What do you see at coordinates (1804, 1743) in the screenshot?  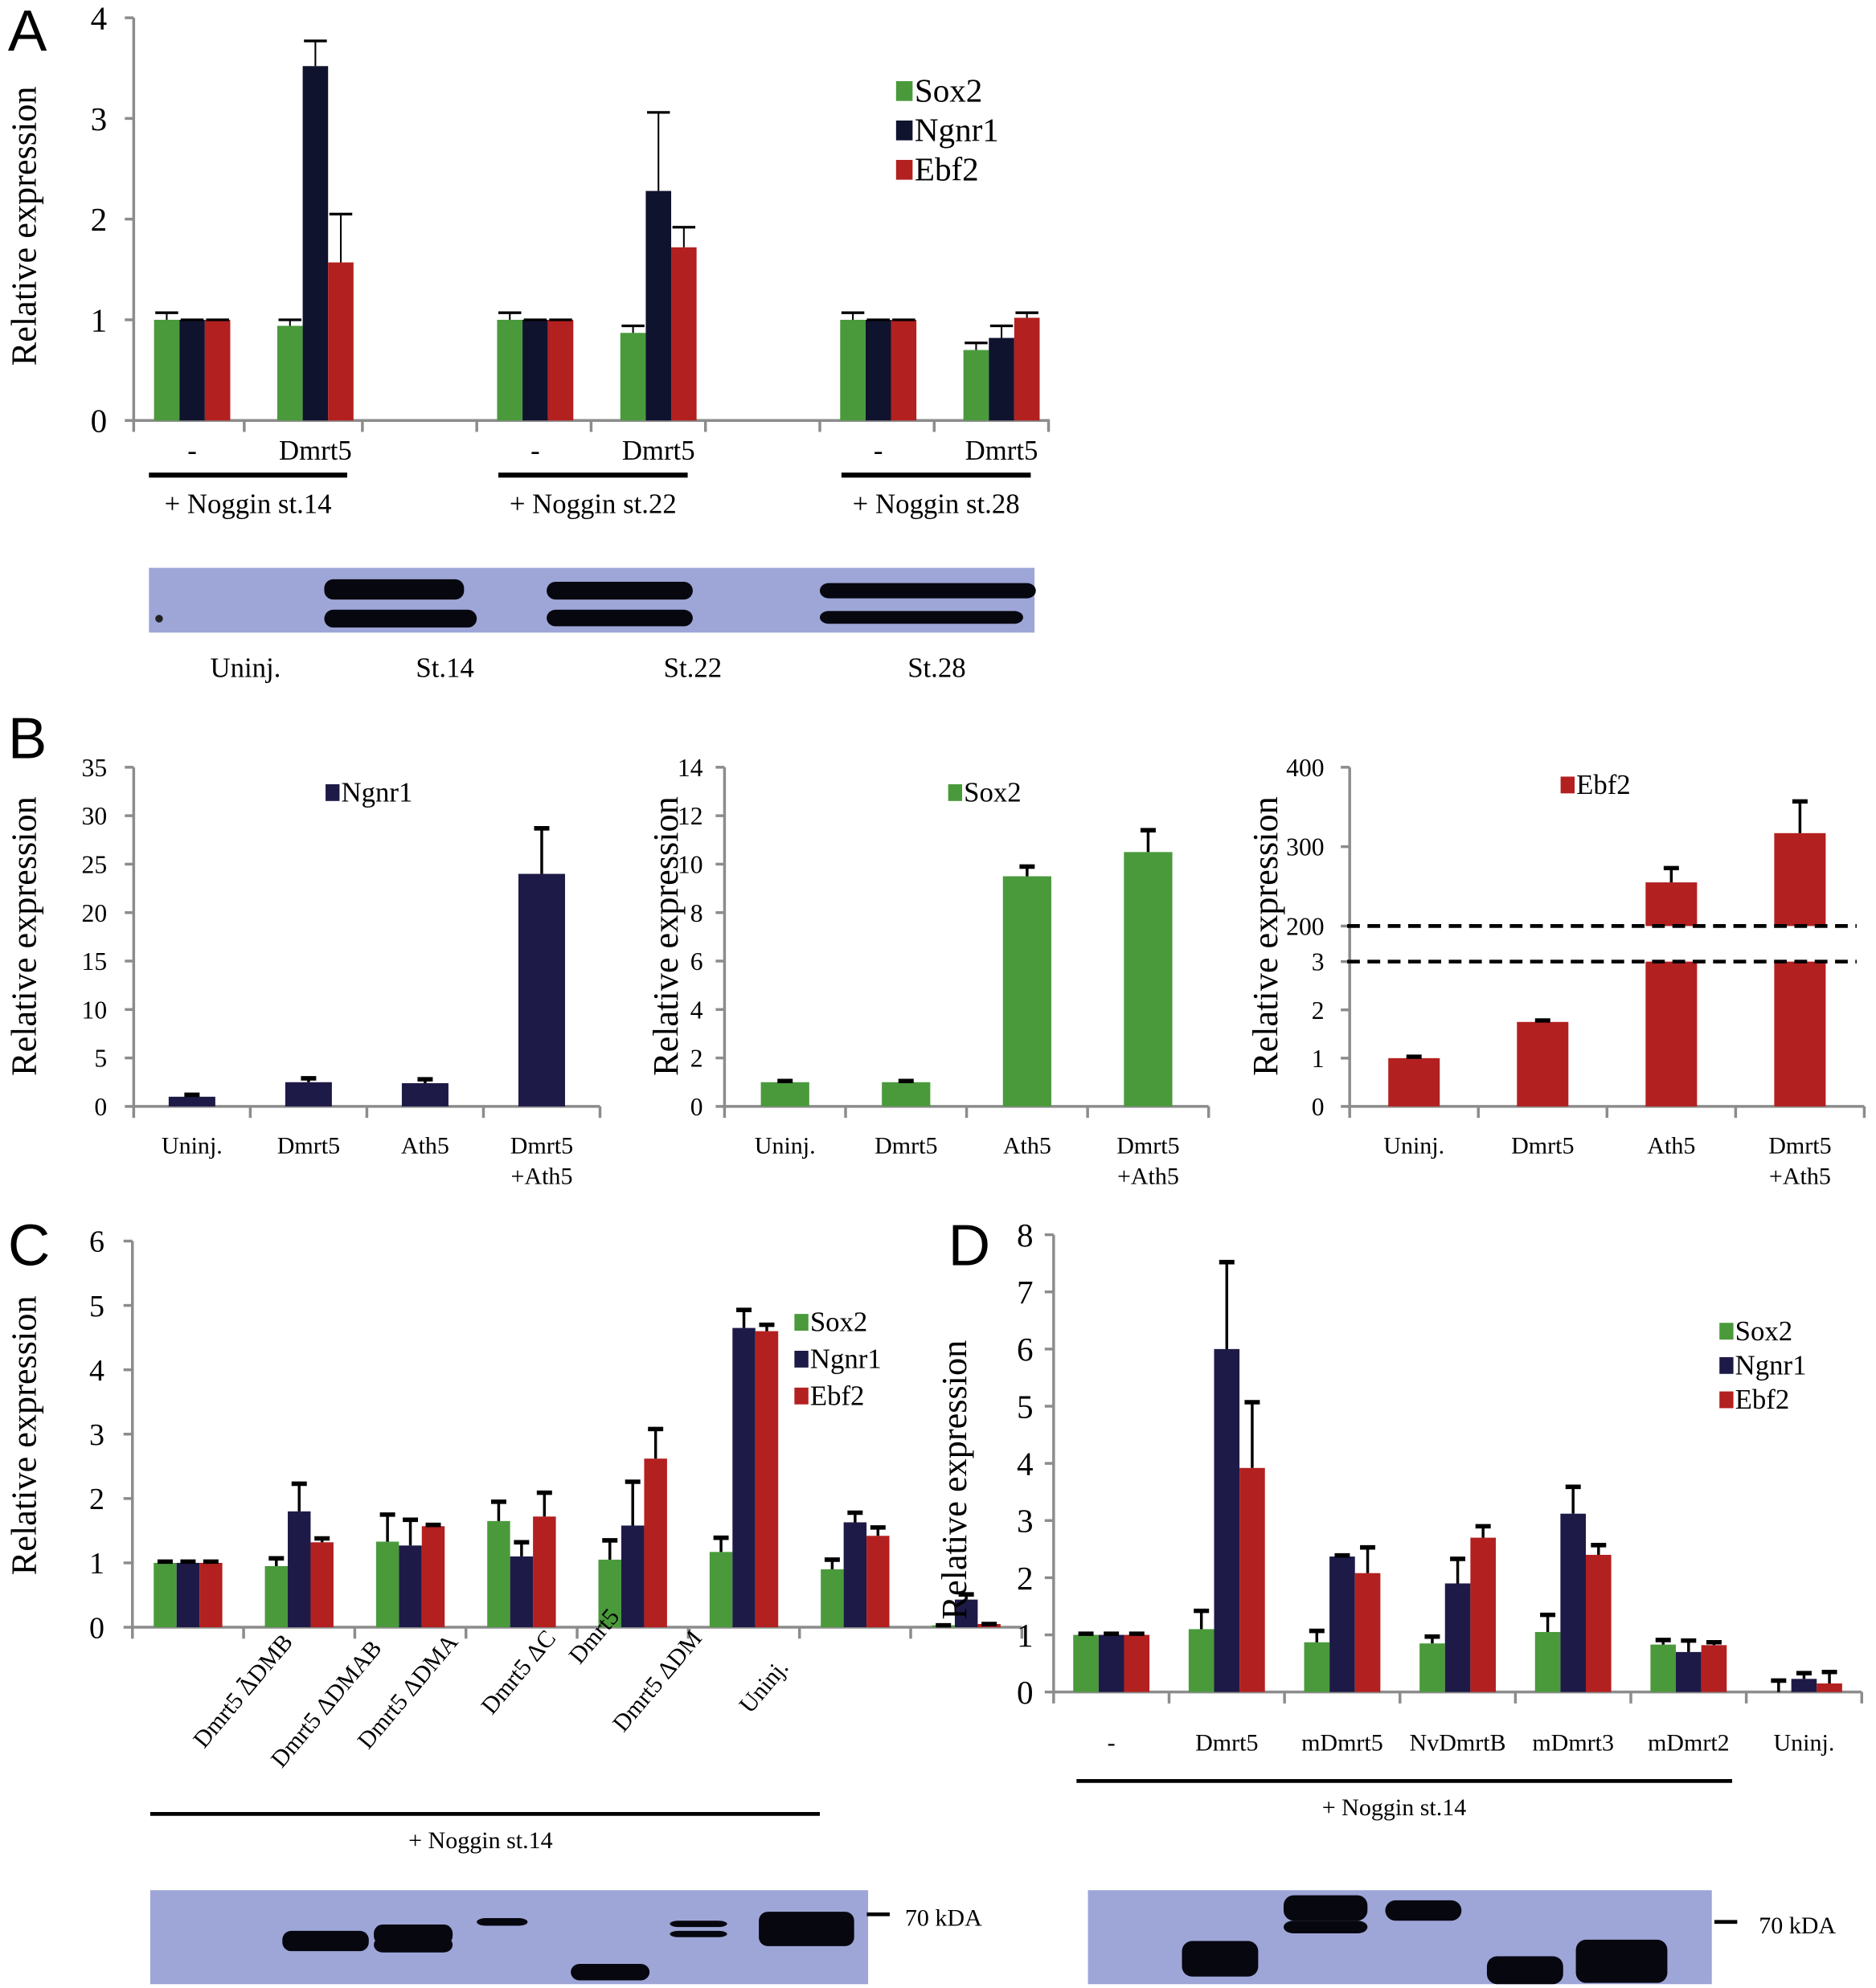 I see `x-tick-label: Uninj.` at bounding box center [1804, 1743].